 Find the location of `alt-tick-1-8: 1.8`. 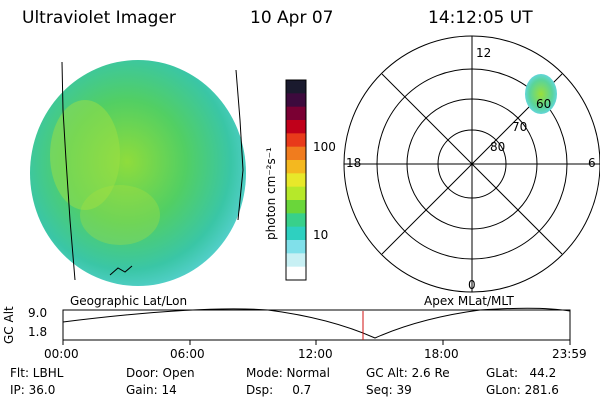

alt-tick-1-8: 1.8 is located at coordinates (38, 332).